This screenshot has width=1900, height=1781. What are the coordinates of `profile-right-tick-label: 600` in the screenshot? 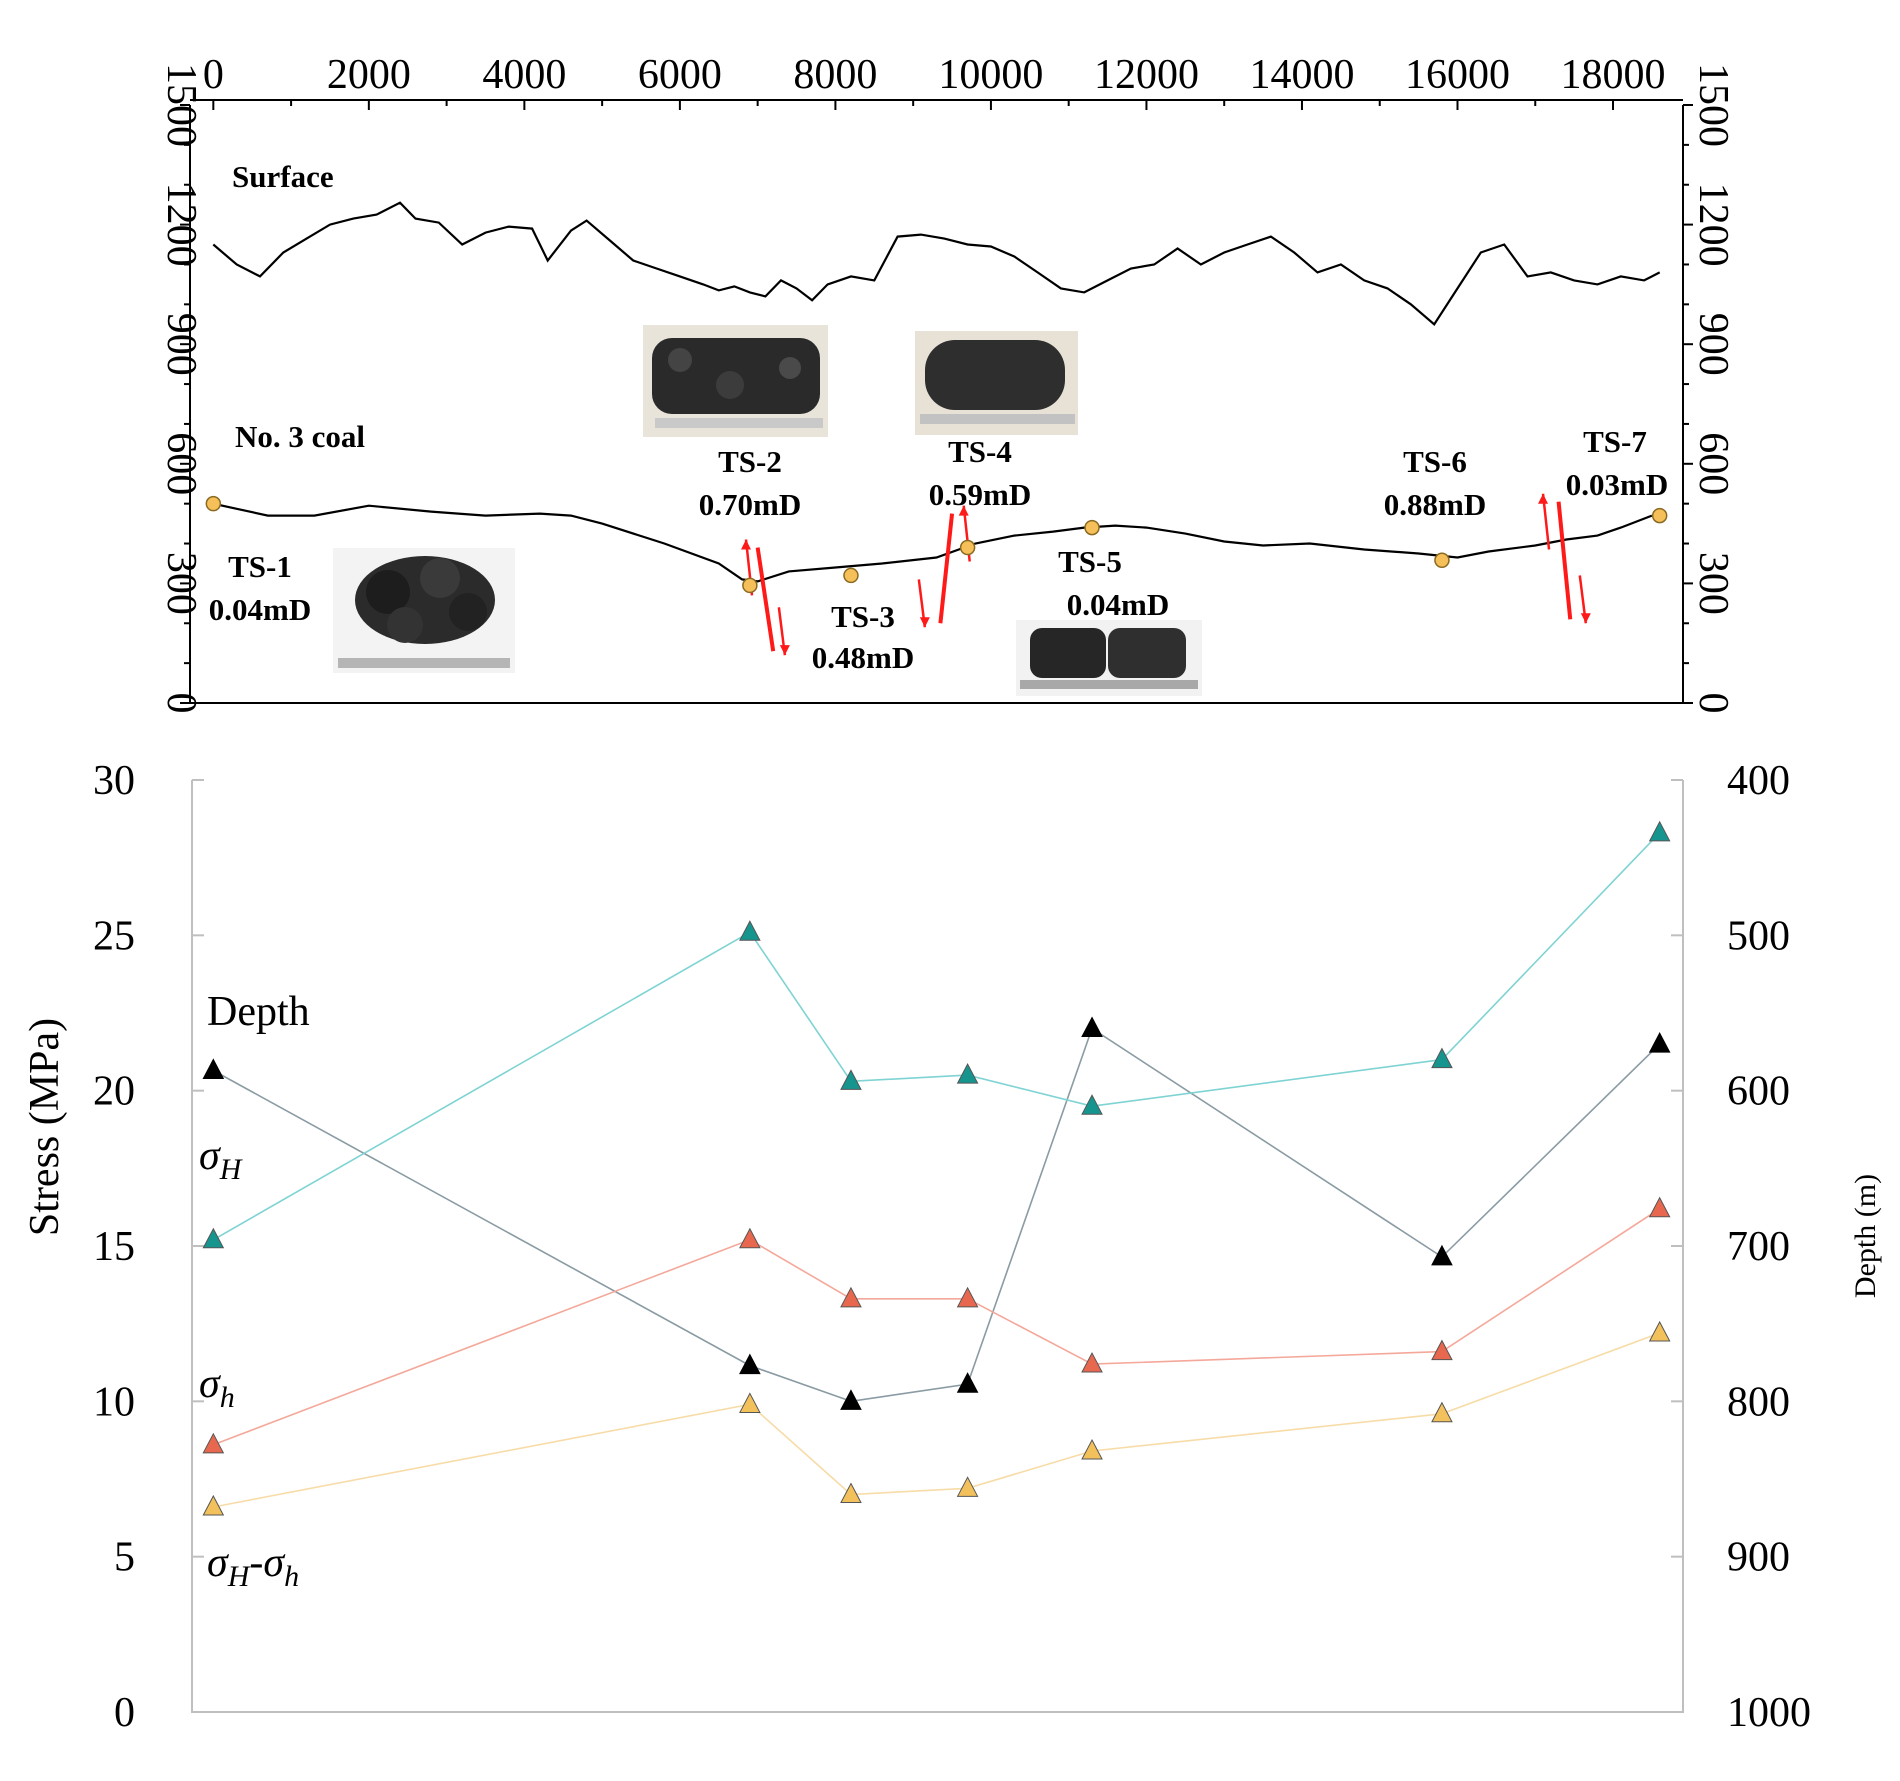 It's located at (1713, 463).